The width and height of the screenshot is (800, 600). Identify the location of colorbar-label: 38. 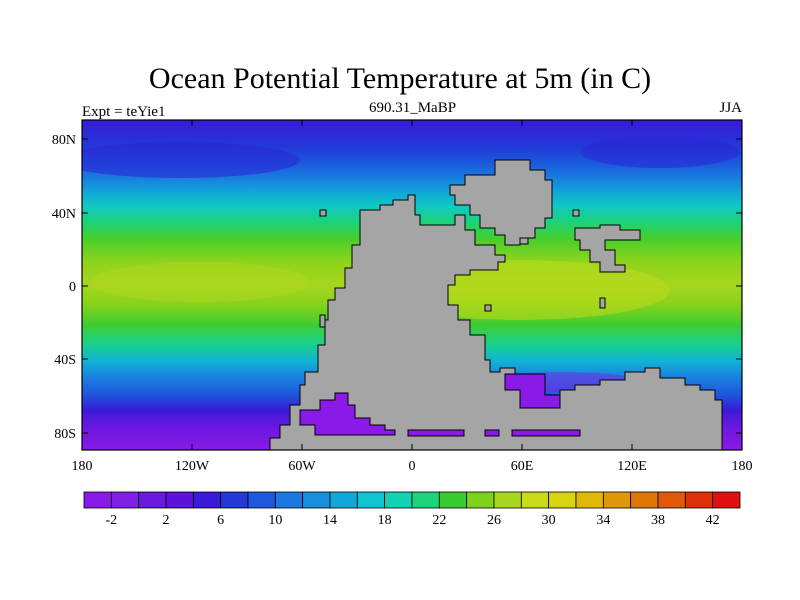
(658, 520).